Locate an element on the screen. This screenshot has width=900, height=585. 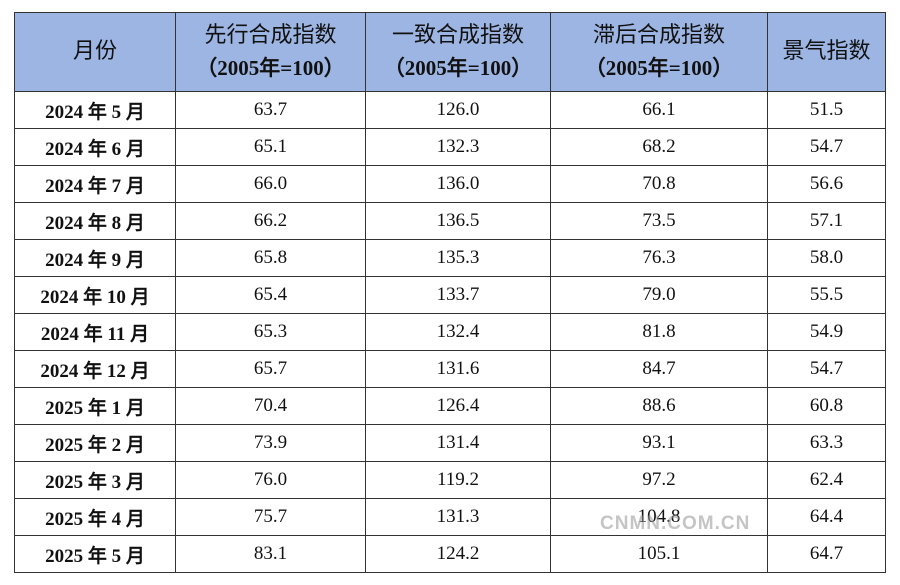
cell: 60.8 is located at coordinates (826, 406).